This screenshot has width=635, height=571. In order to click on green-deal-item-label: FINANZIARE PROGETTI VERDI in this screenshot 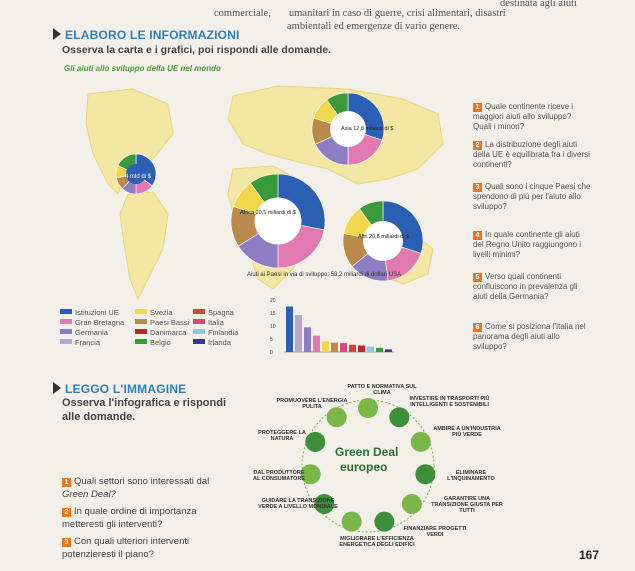, I will do `click(435, 532)`.